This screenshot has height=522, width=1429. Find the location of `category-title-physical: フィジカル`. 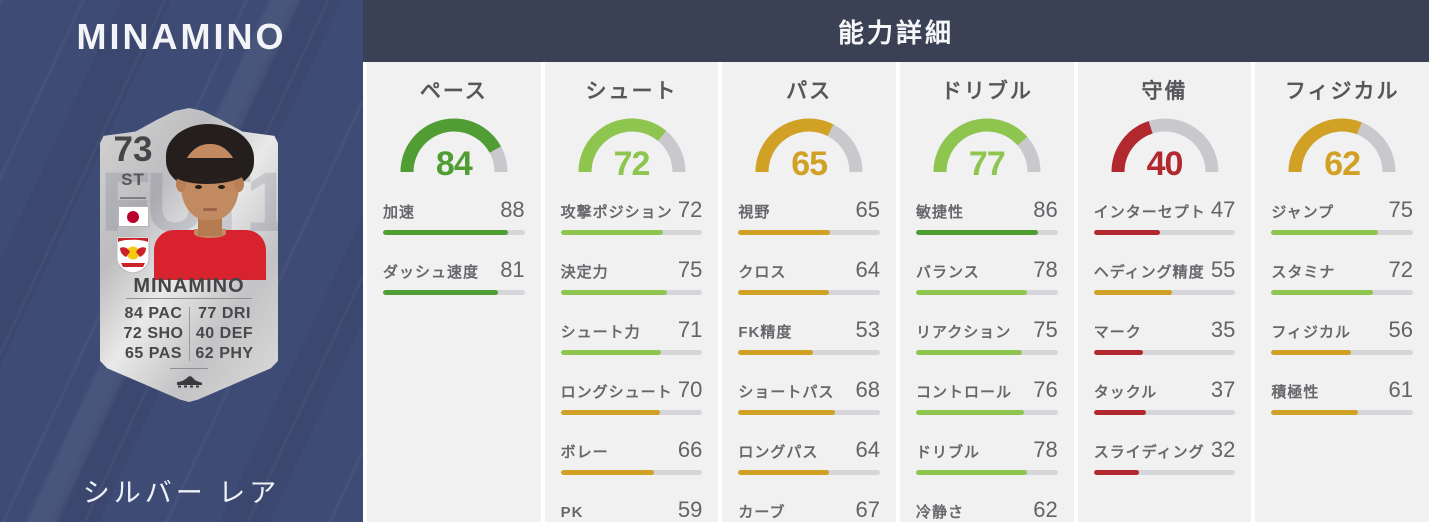

category-title-physical: フィジカル is located at coordinates (1342, 91).